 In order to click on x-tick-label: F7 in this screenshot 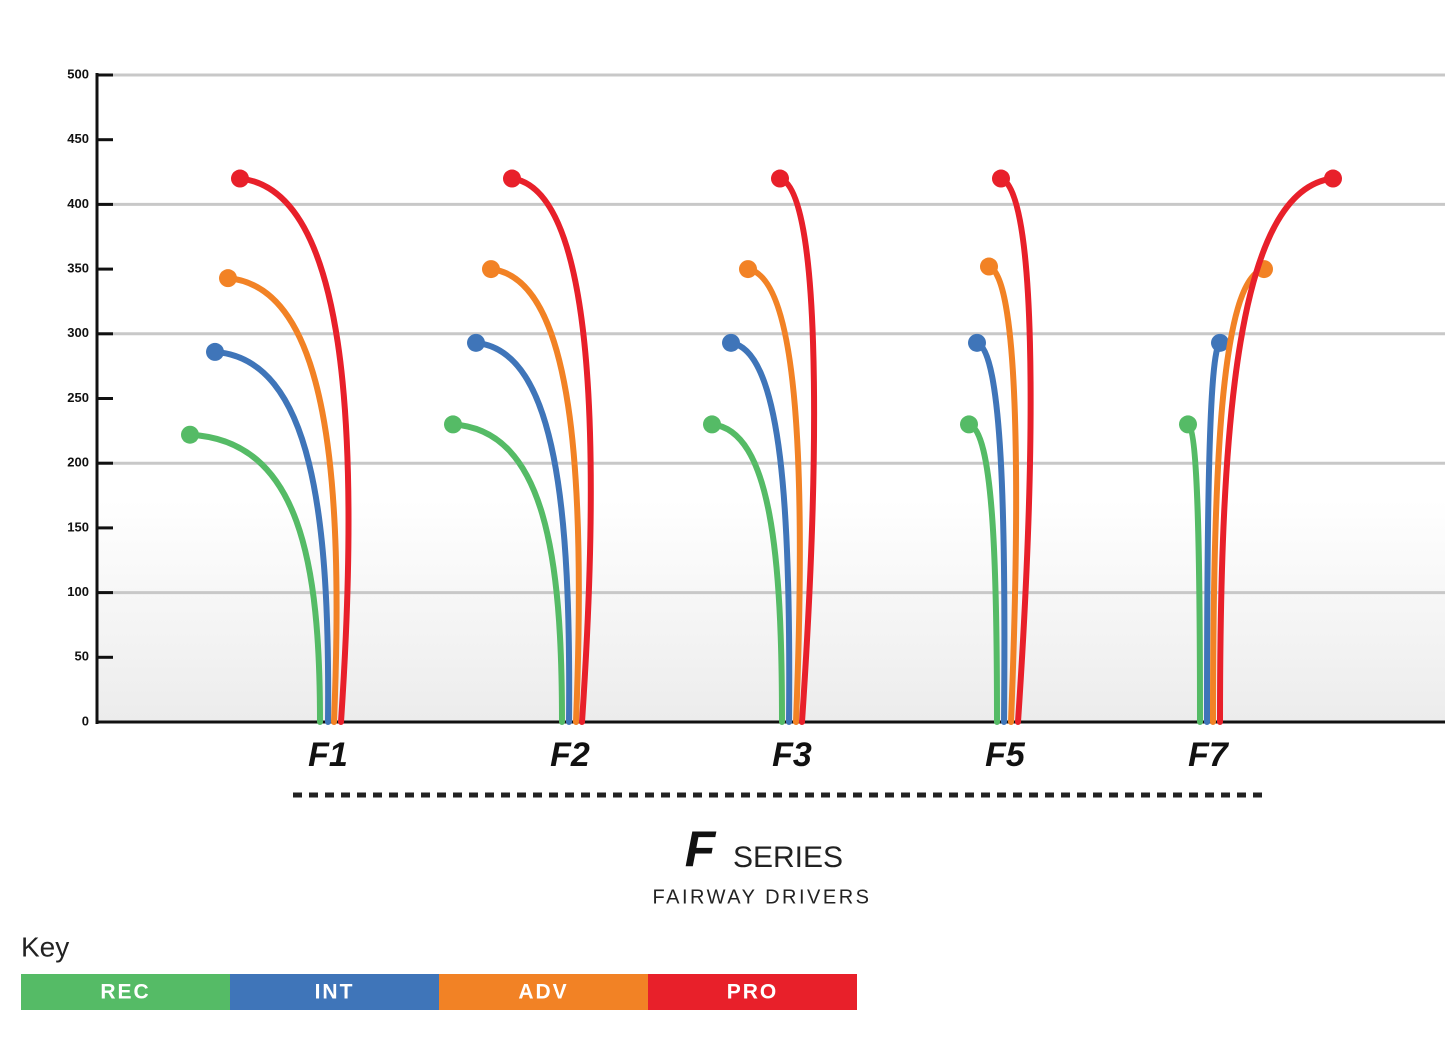, I will do `click(1209, 755)`.